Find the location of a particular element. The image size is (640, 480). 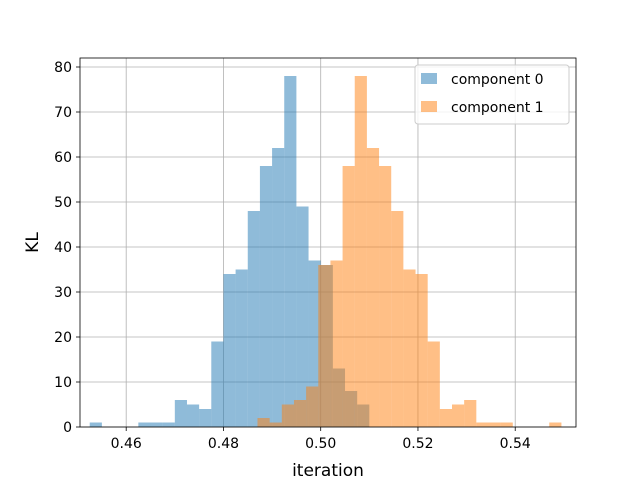

legend: component 0 component 1 is located at coordinates (492, 94).